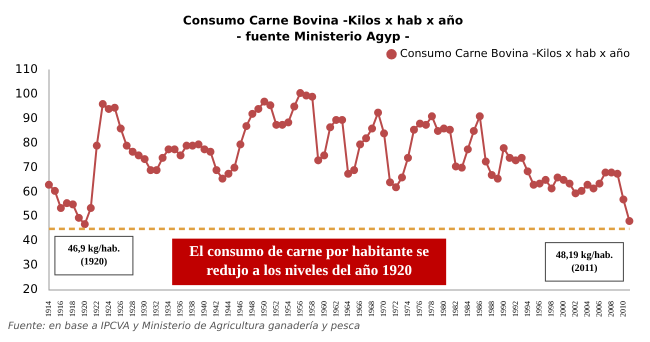 The height and width of the screenshot is (342, 650). I want to click on x-tick-label: 1968, so click(371, 309).